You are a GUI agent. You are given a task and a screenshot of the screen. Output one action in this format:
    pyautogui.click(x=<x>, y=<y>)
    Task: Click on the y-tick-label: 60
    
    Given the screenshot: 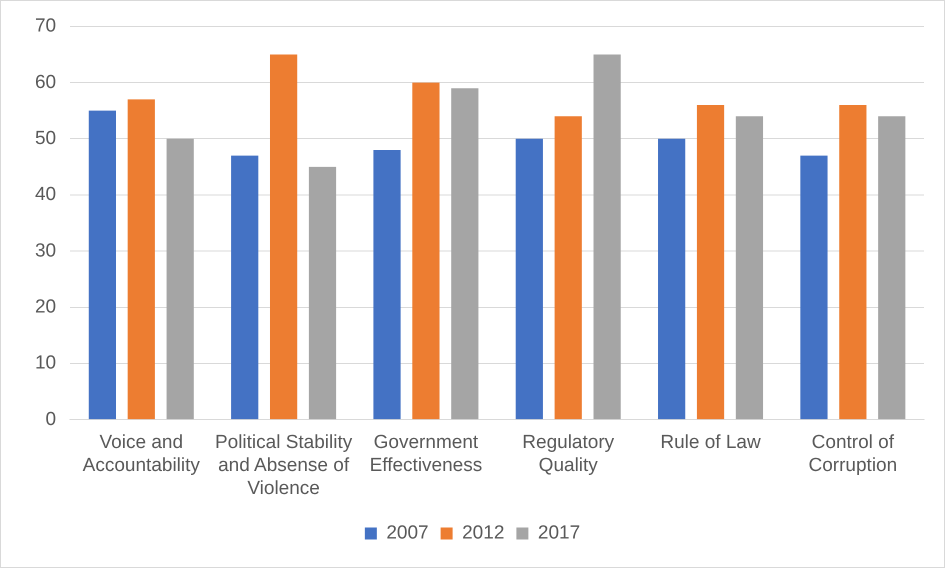 What is the action you would take?
    pyautogui.click(x=45, y=82)
    